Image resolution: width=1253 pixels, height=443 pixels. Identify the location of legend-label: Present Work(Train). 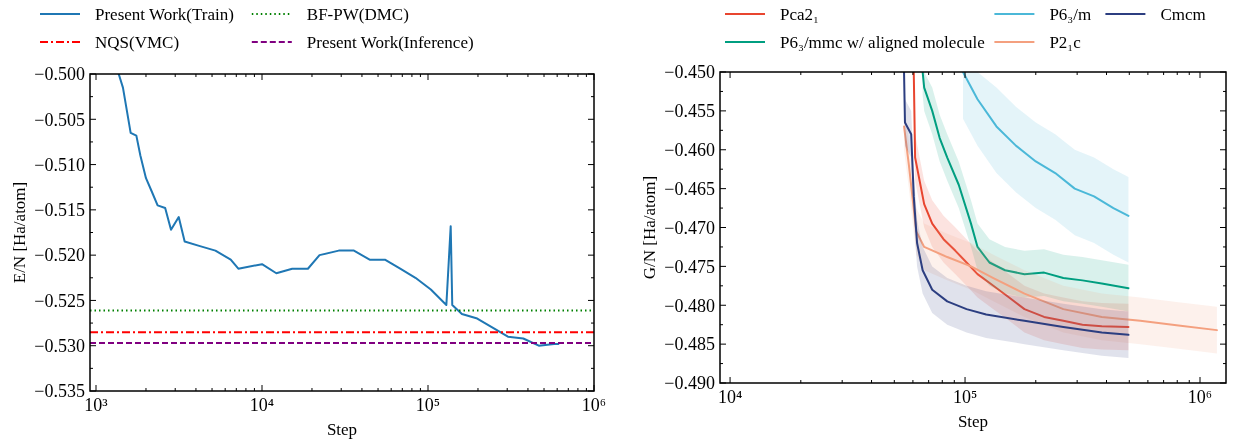
(164, 14).